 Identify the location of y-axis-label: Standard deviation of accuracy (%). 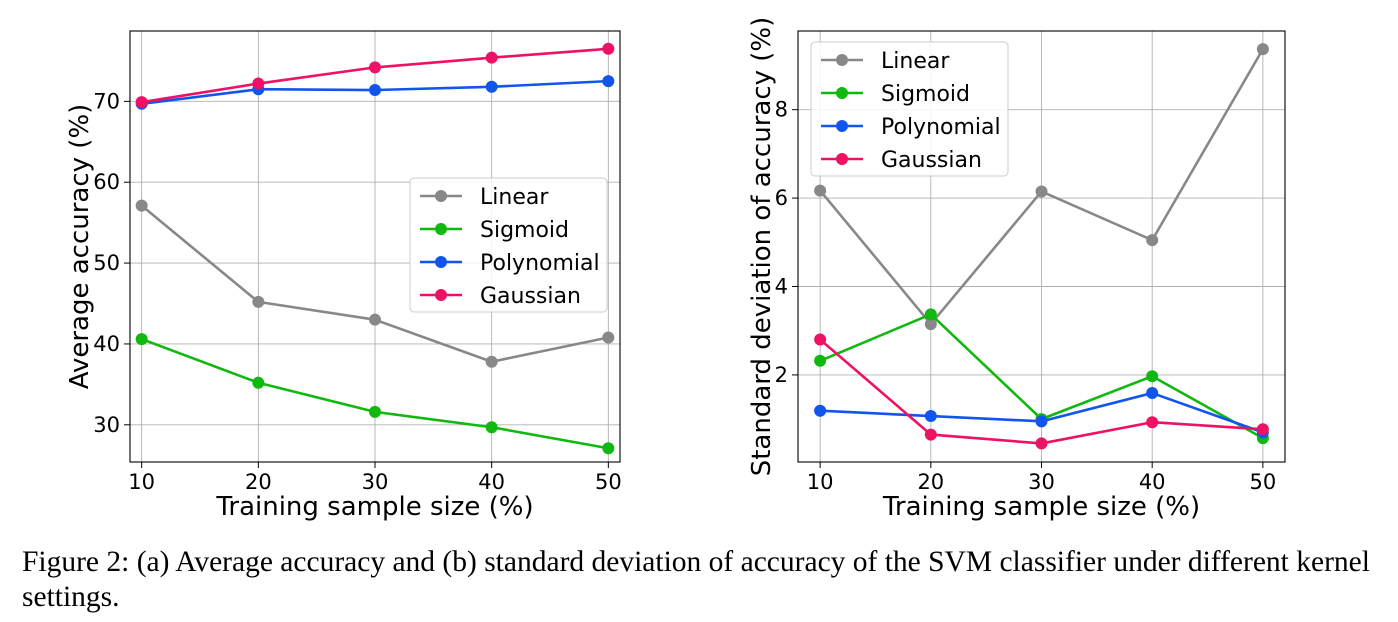
(762, 247).